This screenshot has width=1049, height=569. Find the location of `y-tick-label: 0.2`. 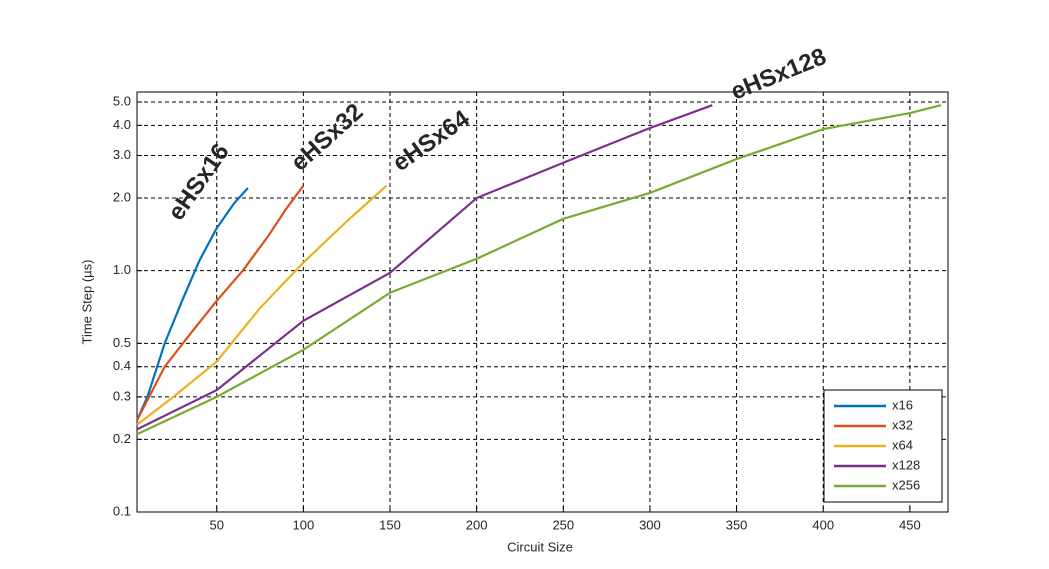

y-tick-label: 0.2 is located at coordinates (122, 438).